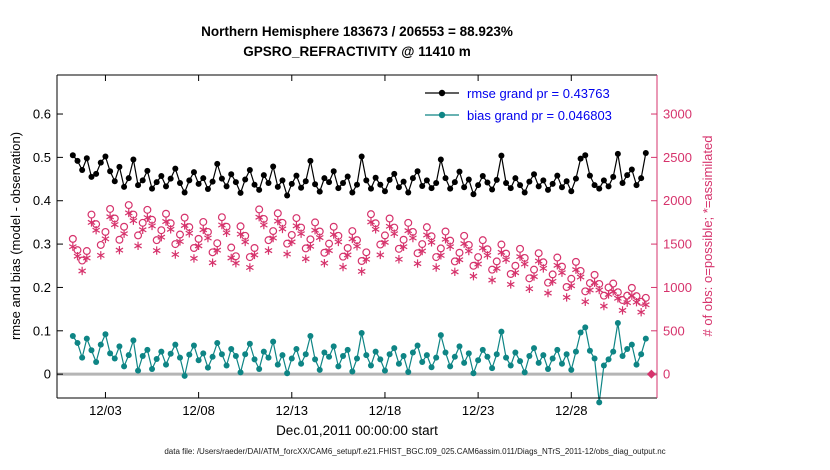  I want to click on left-tick-label: 0.5, so click(42, 157).